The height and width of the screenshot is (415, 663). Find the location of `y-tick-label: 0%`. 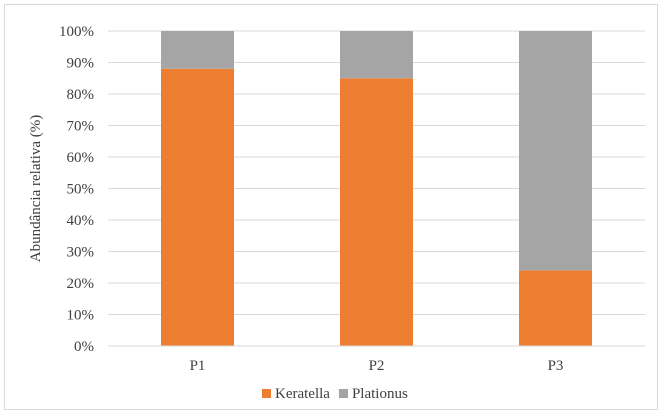

y-tick-label: 0% is located at coordinates (84, 347).